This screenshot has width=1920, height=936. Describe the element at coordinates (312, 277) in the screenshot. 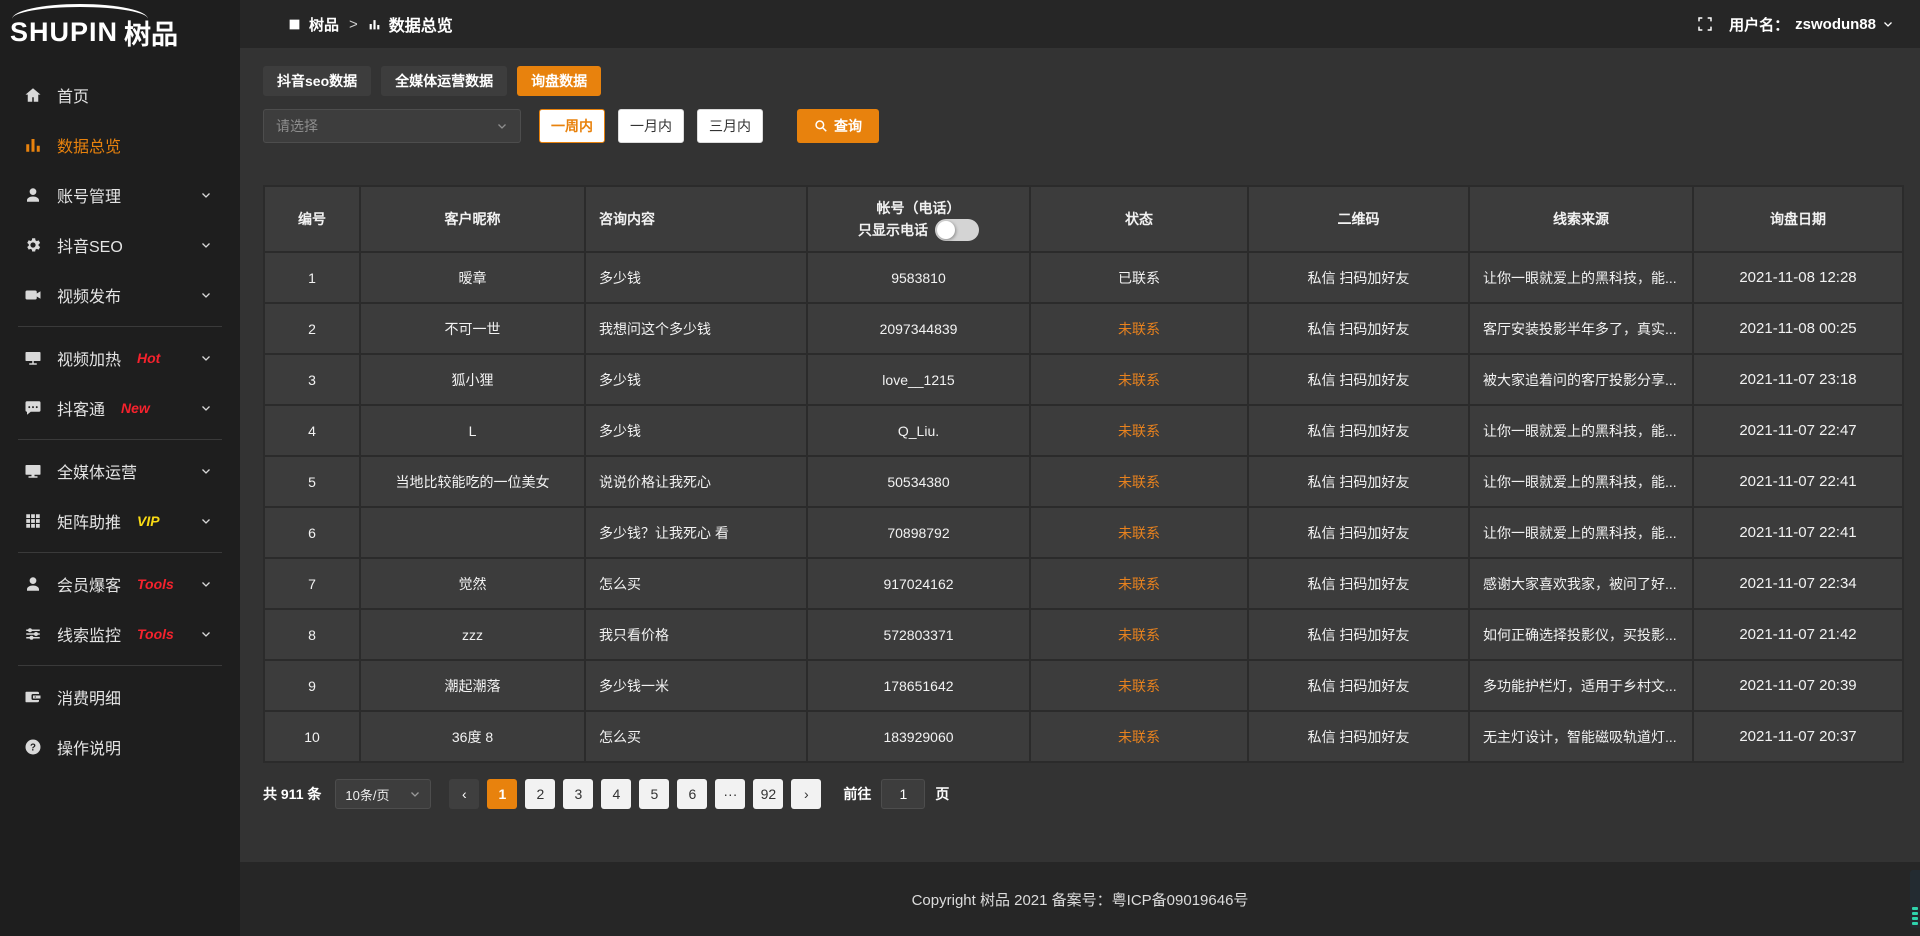

I see `cell-index: 1` at that location.